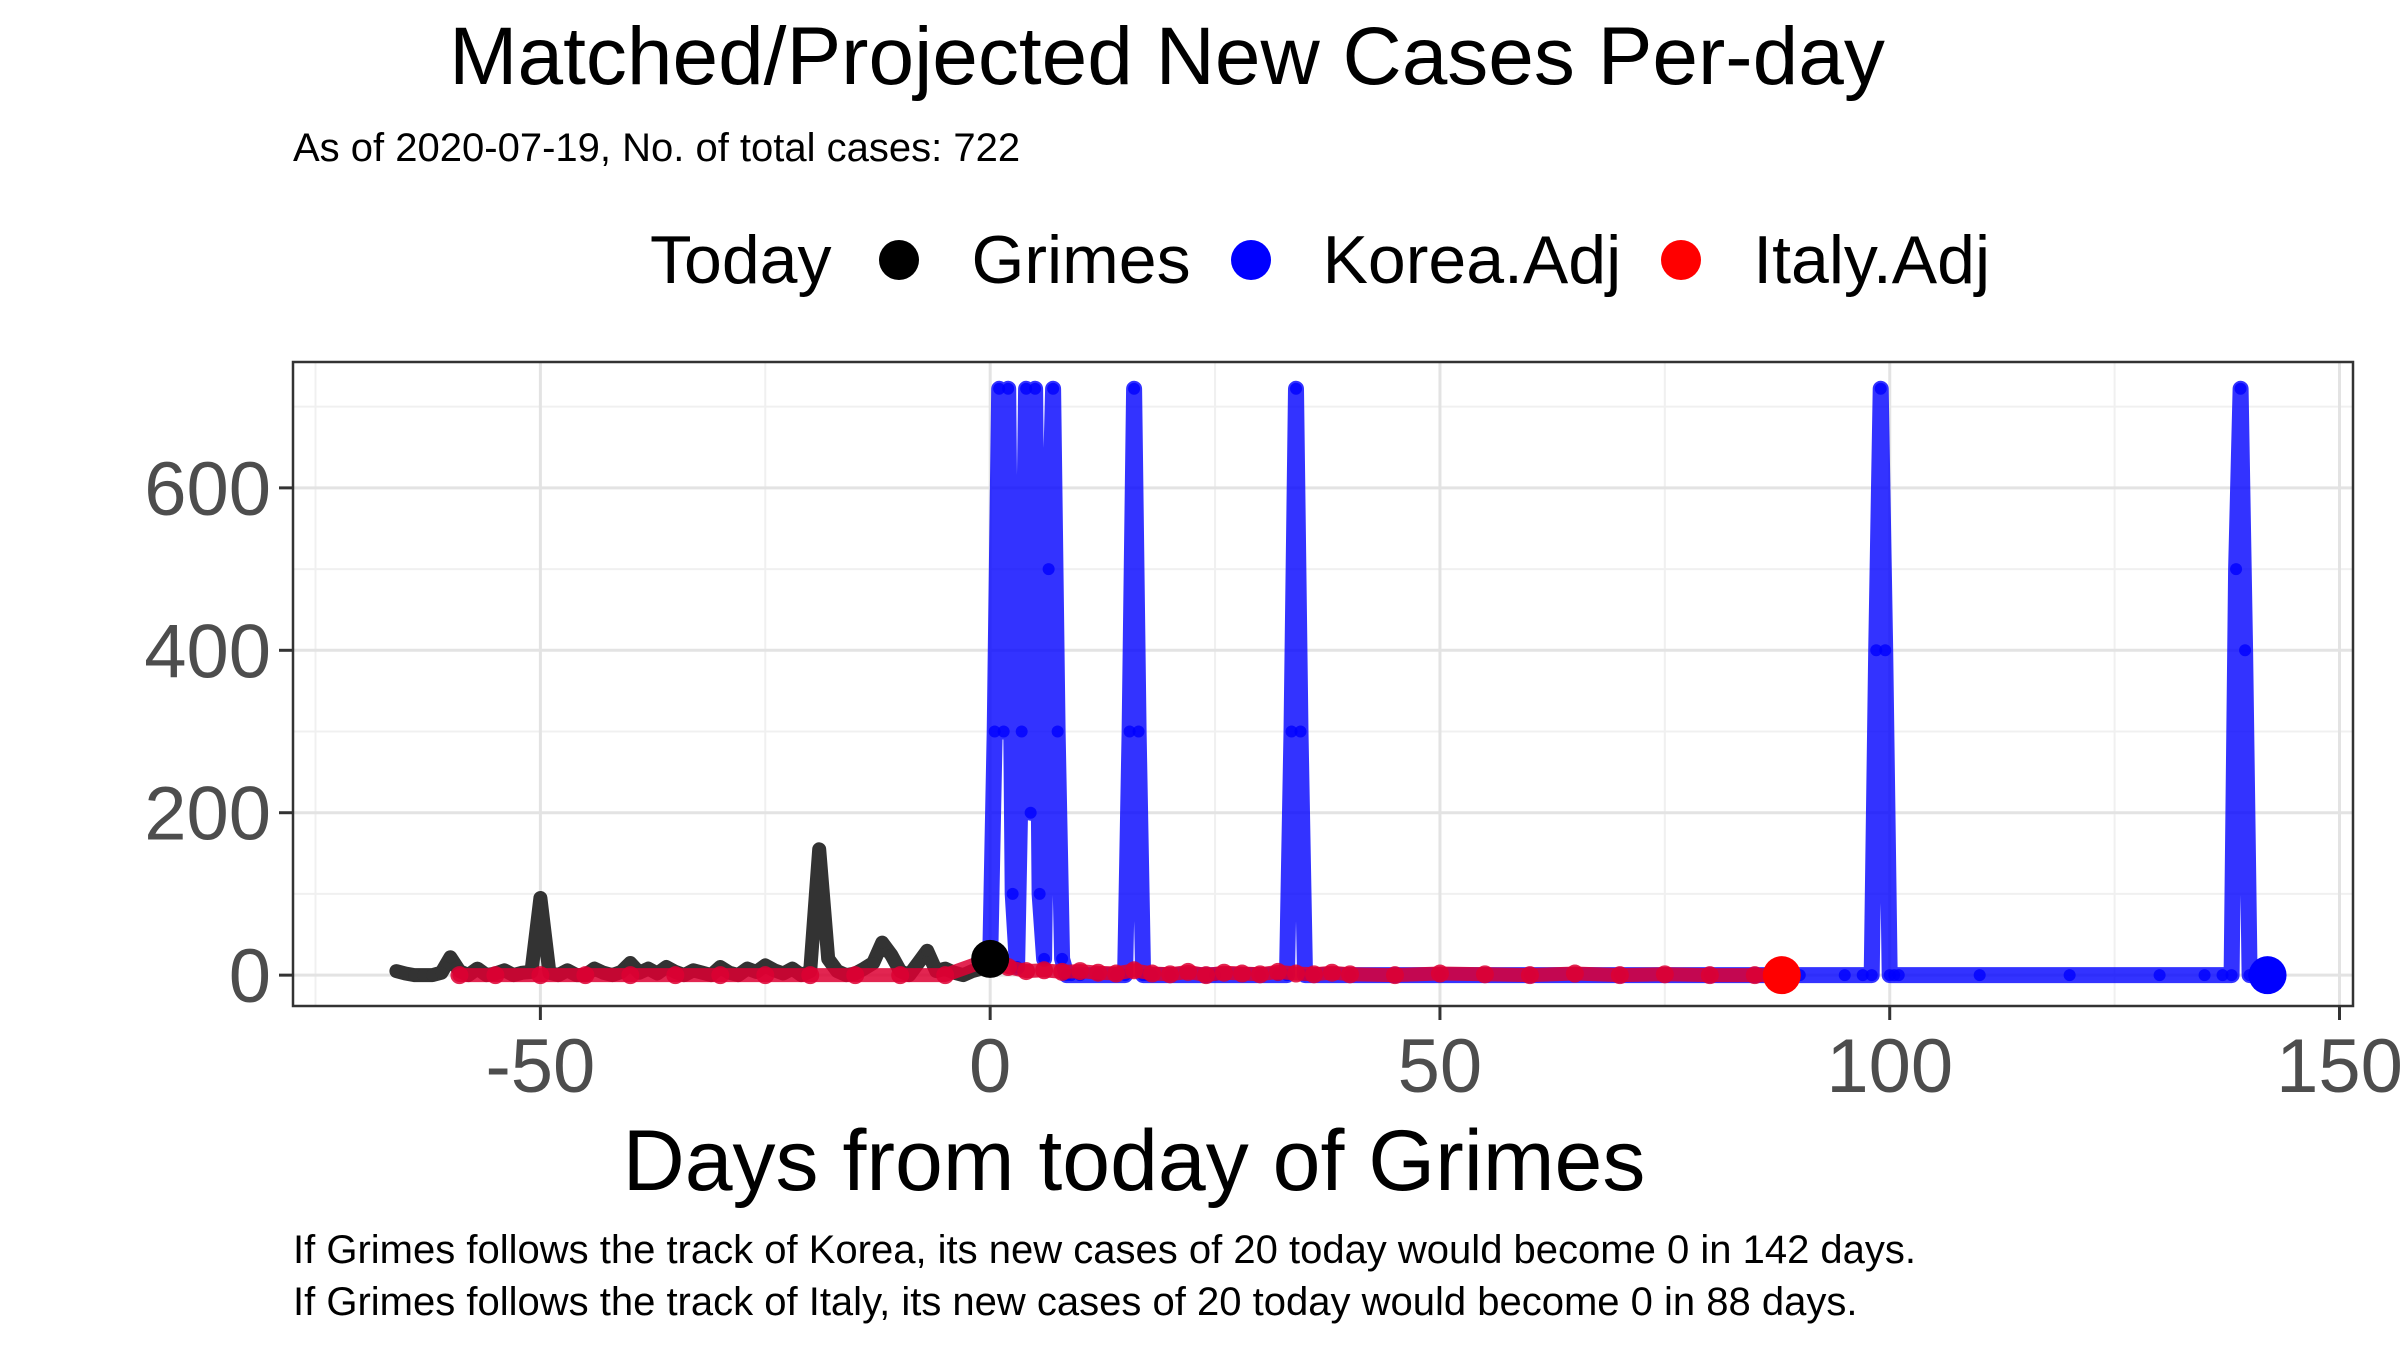 The height and width of the screenshot is (1350, 2400). Describe the element at coordinates (1081, 260) in the screenshot. I see `legend-label-grimes: Grimes` at that location.